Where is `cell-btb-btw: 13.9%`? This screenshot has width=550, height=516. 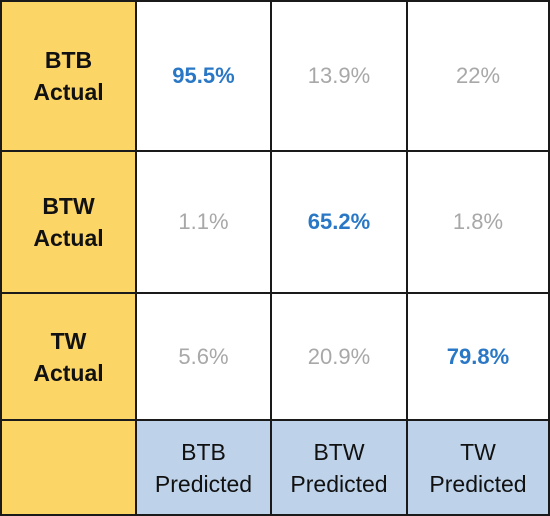
cell-btb-btw: 13.9% is located at coordinates (339, 76).